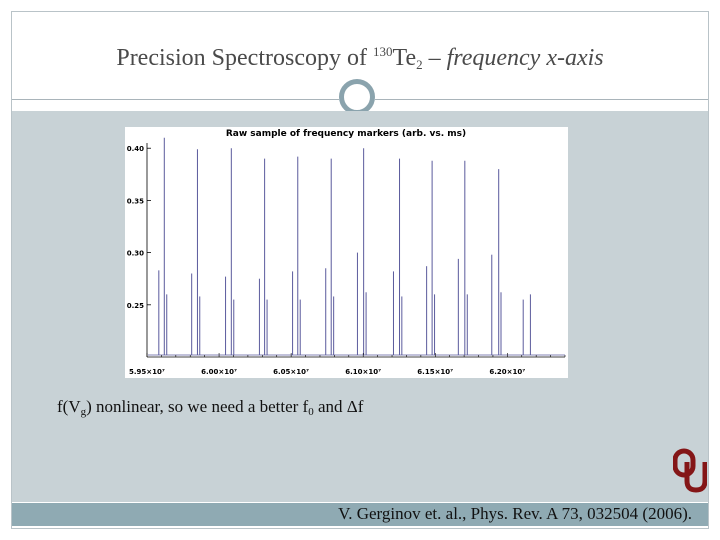 The height and width of the screenshot is (540, 720). I want to click on title-ring-icon, so click(357, 97).